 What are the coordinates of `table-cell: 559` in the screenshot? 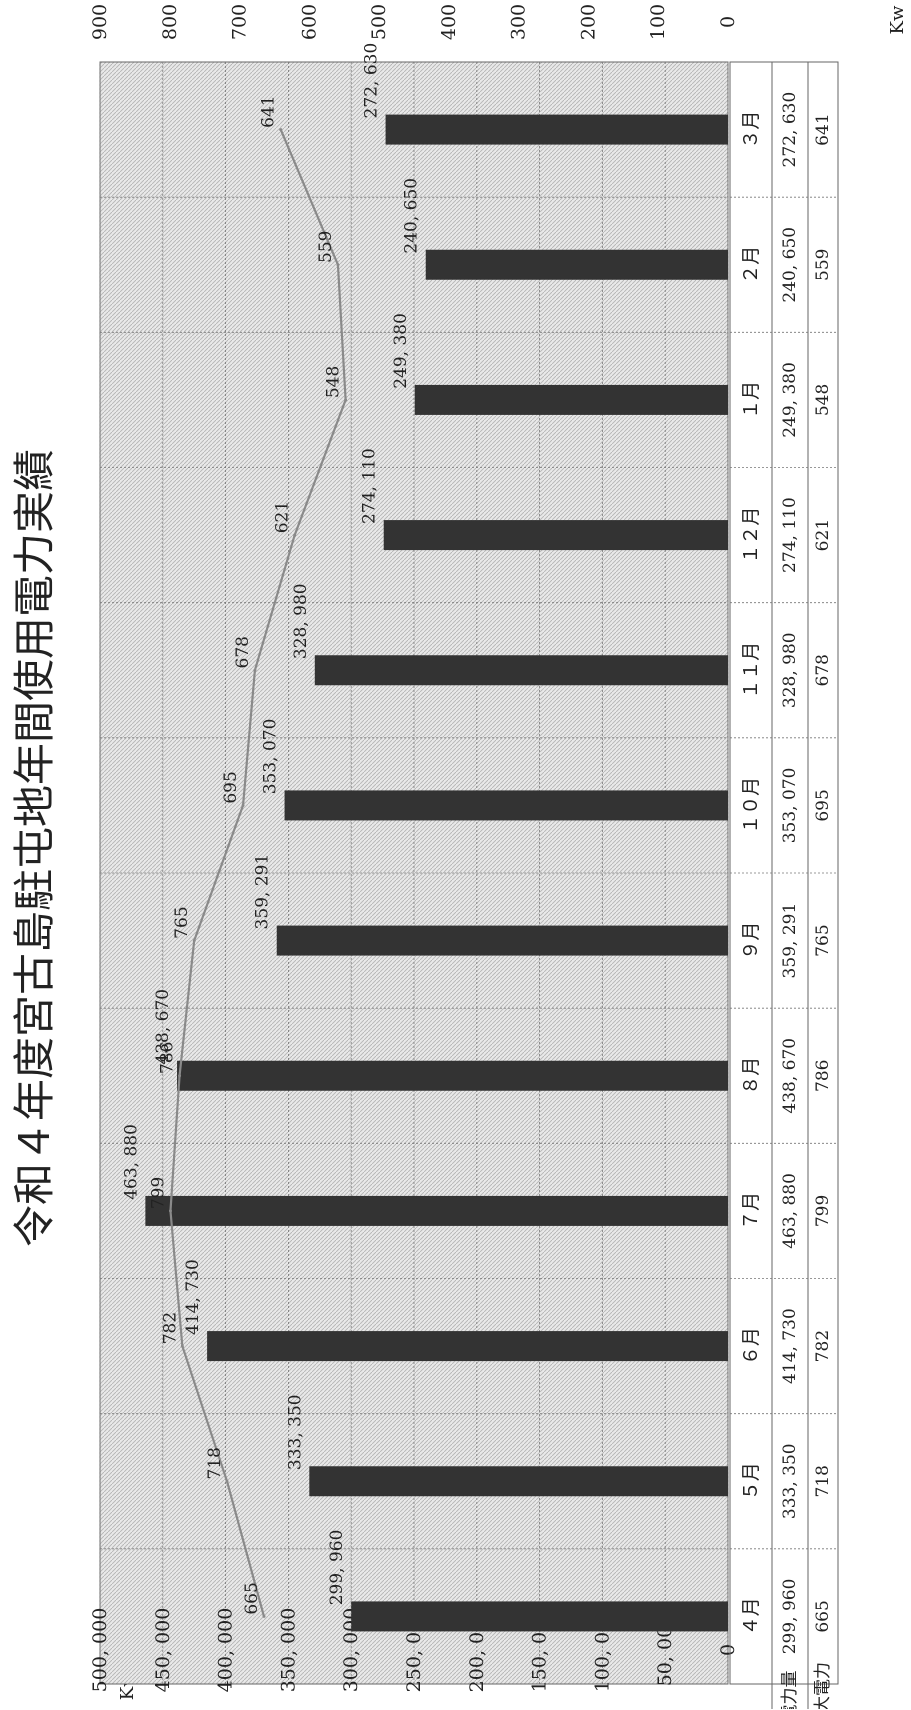 It's located at (823, 265).